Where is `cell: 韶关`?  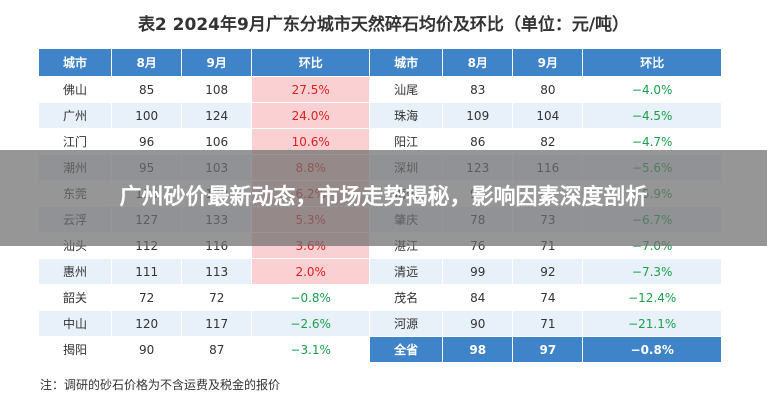
cell: 韶关 is located at coordinates (75, 297).